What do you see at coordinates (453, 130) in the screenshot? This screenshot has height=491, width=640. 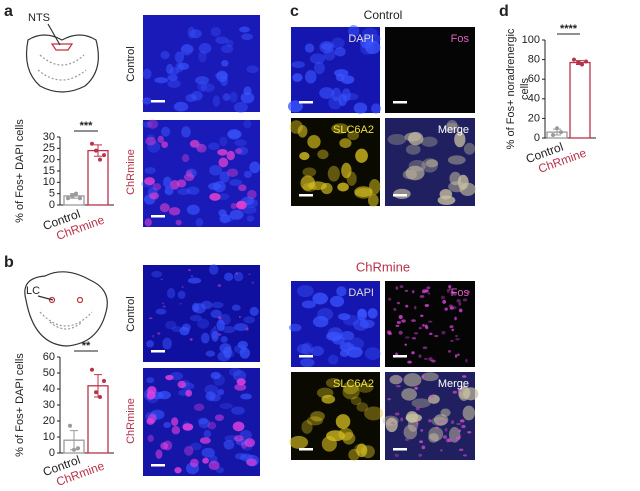 I see `channel-label: Merge` at bounding box center [453, 130].